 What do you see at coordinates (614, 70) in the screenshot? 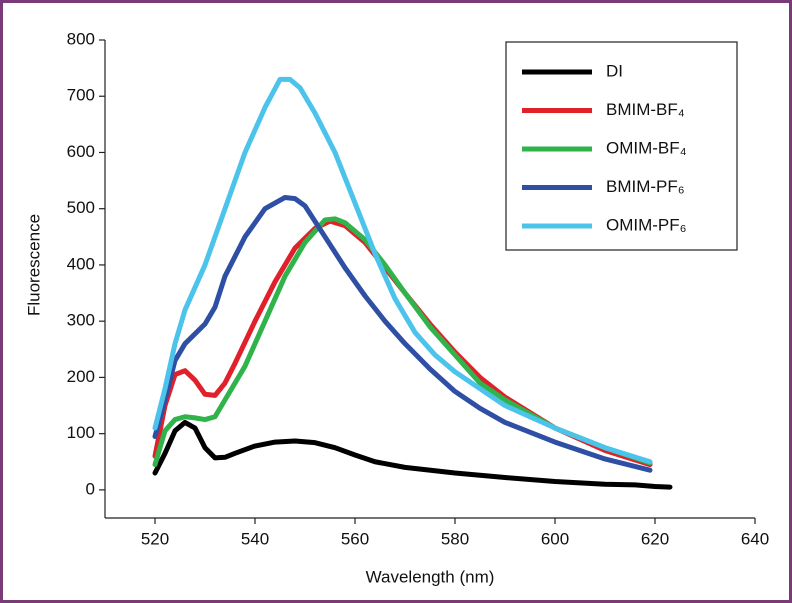
I see `legend-label: DI` at bounding box center [614, 70].